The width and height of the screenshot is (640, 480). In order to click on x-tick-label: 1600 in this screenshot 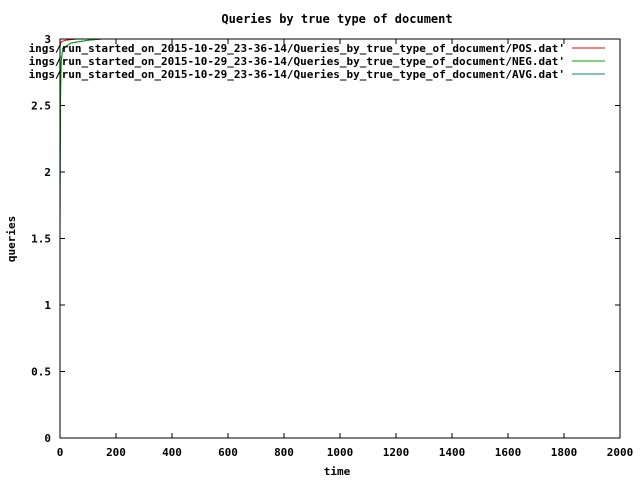, I will do `click(508, 452)`.